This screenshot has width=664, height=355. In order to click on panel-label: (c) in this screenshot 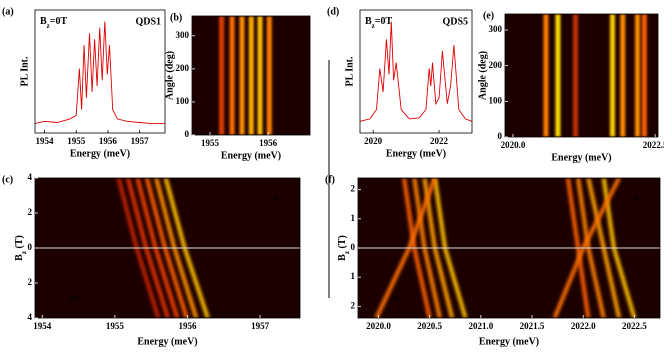, I will do `click(7, 179)`.